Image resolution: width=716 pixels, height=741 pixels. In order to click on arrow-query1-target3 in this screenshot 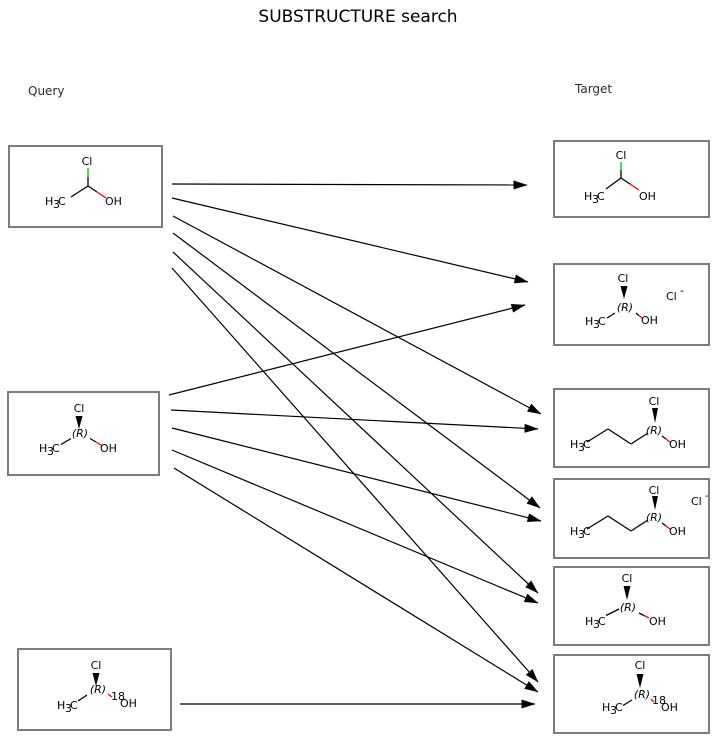, I will do `click(357, 315)`.